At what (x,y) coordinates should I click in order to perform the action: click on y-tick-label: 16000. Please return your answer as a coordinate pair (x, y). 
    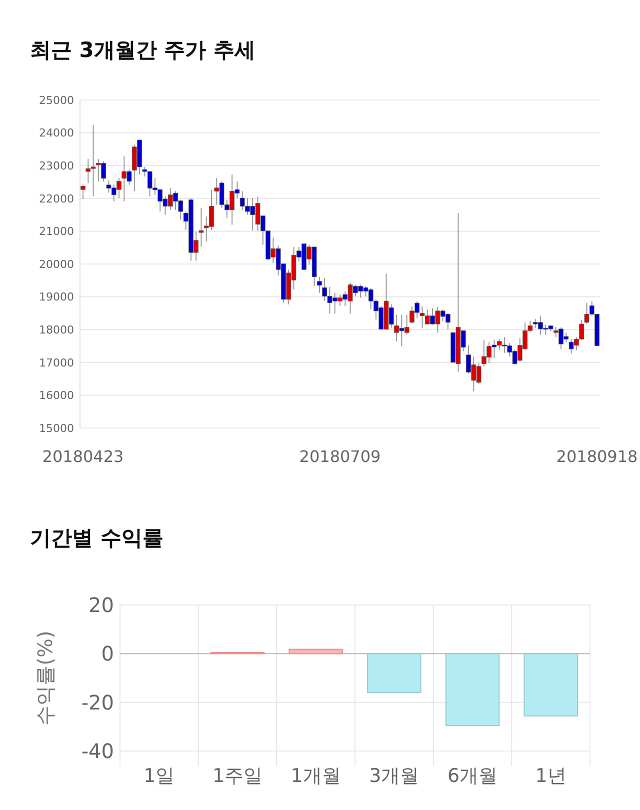
    Looking at the image, I should click on (56, 395).